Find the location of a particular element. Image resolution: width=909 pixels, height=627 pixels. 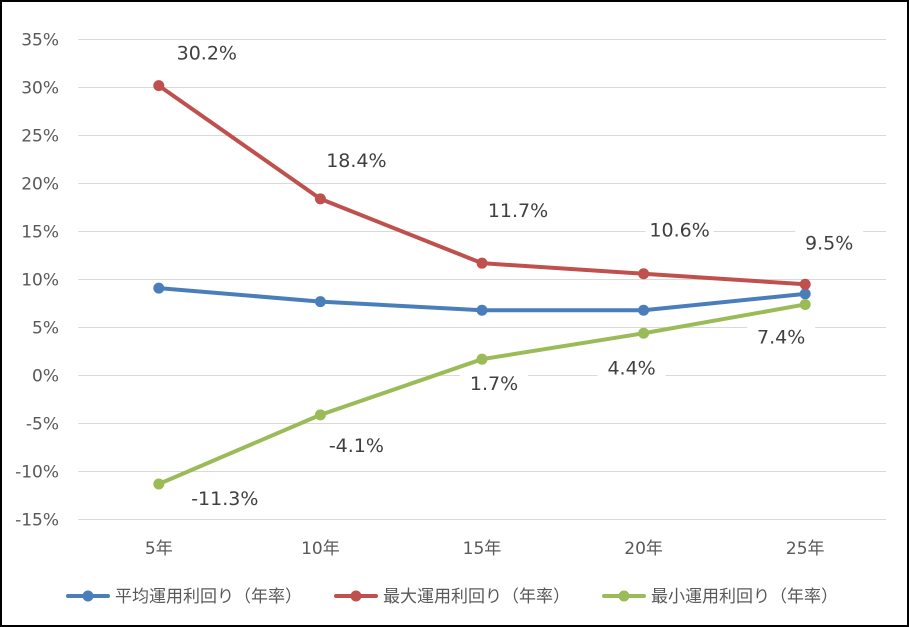

y-tick-label: 30% is located at coordinates (40, 89).